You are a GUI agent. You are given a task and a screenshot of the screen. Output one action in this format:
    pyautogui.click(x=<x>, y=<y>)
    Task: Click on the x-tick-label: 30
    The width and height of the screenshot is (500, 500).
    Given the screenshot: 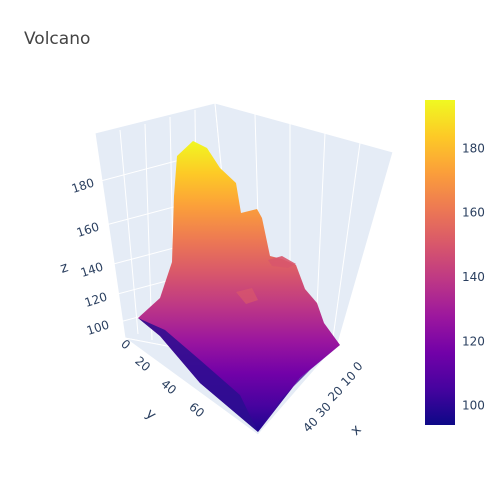 What is the action you would take?
    pyautogui.click(x=323, y=409)
    